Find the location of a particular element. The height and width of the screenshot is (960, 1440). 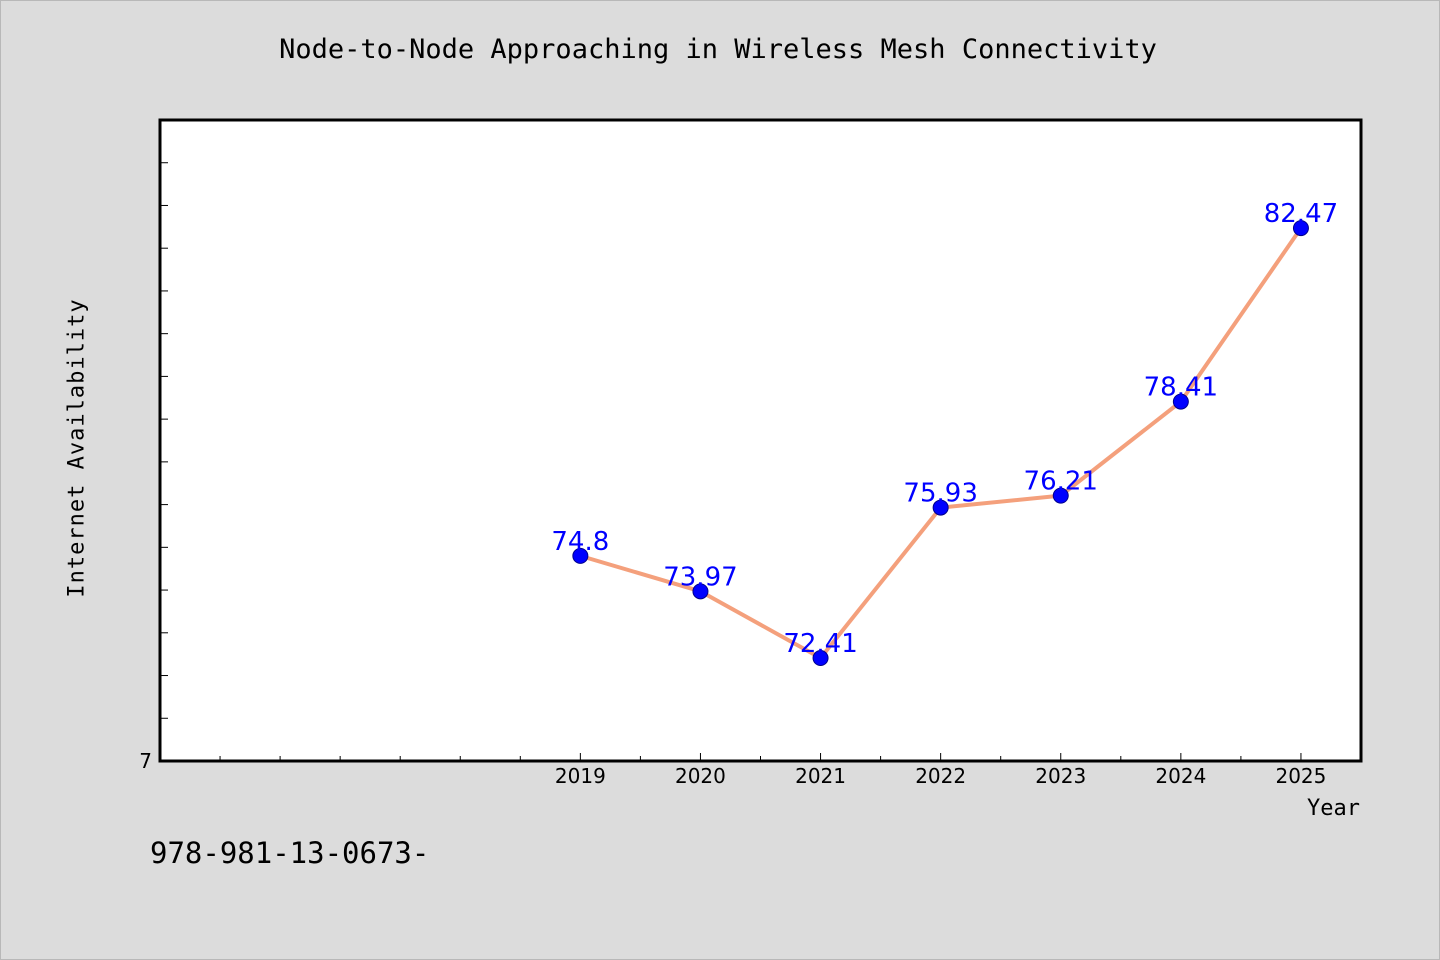

data-label: 74.8 is located at coordinates (580, 542).